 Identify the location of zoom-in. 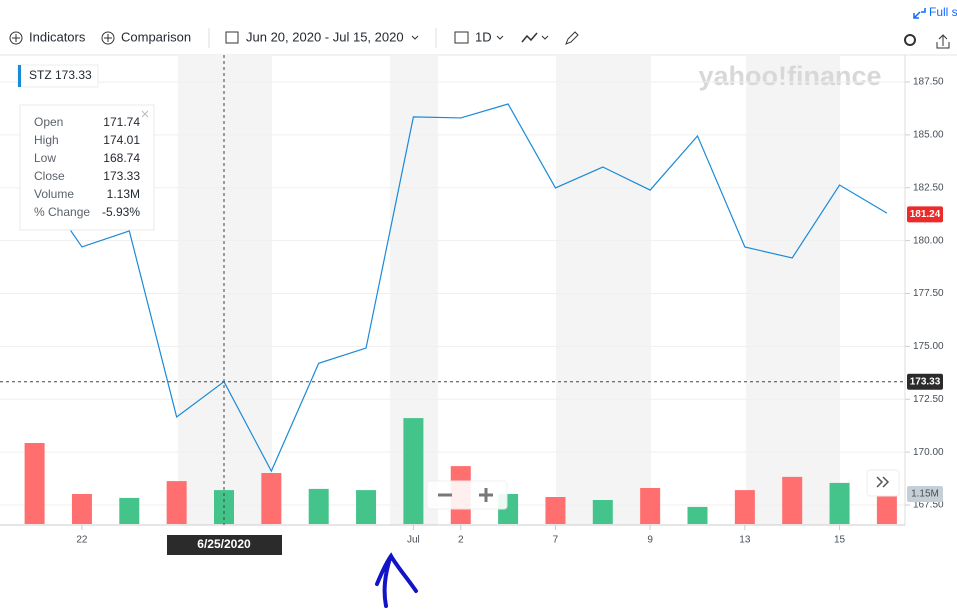
(486, 495).